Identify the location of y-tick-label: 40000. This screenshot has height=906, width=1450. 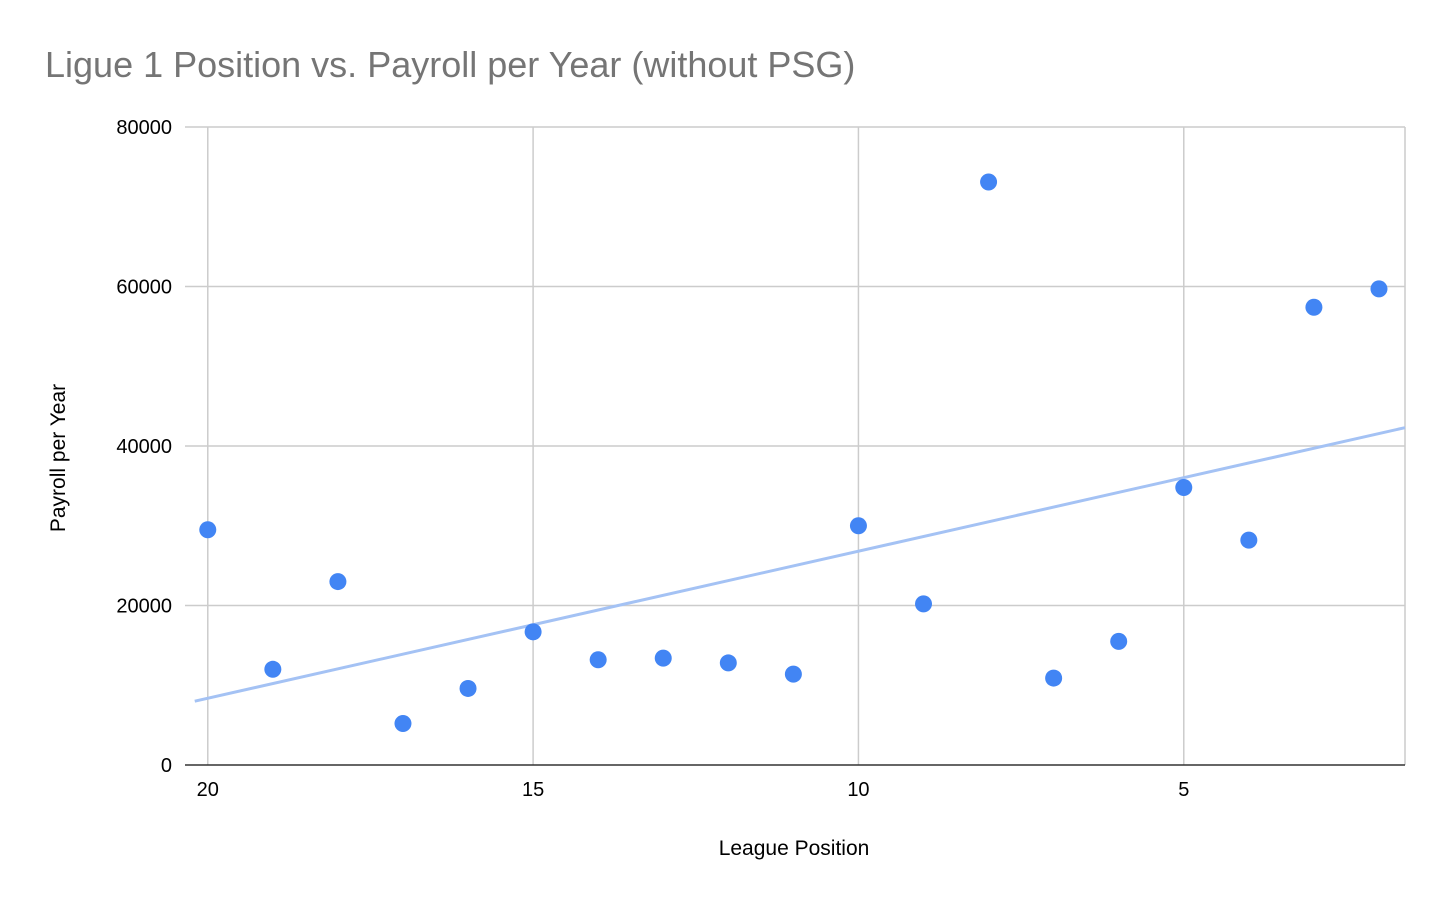
(144, 447).